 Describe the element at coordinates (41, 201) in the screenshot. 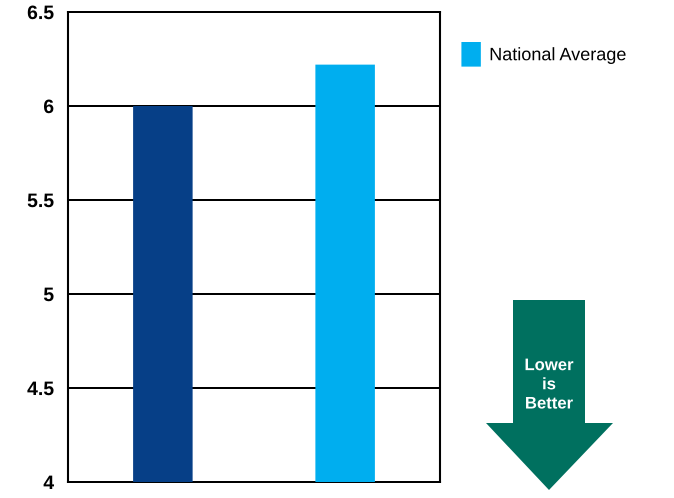

I see `y-tick-label: 5.5` at that location.